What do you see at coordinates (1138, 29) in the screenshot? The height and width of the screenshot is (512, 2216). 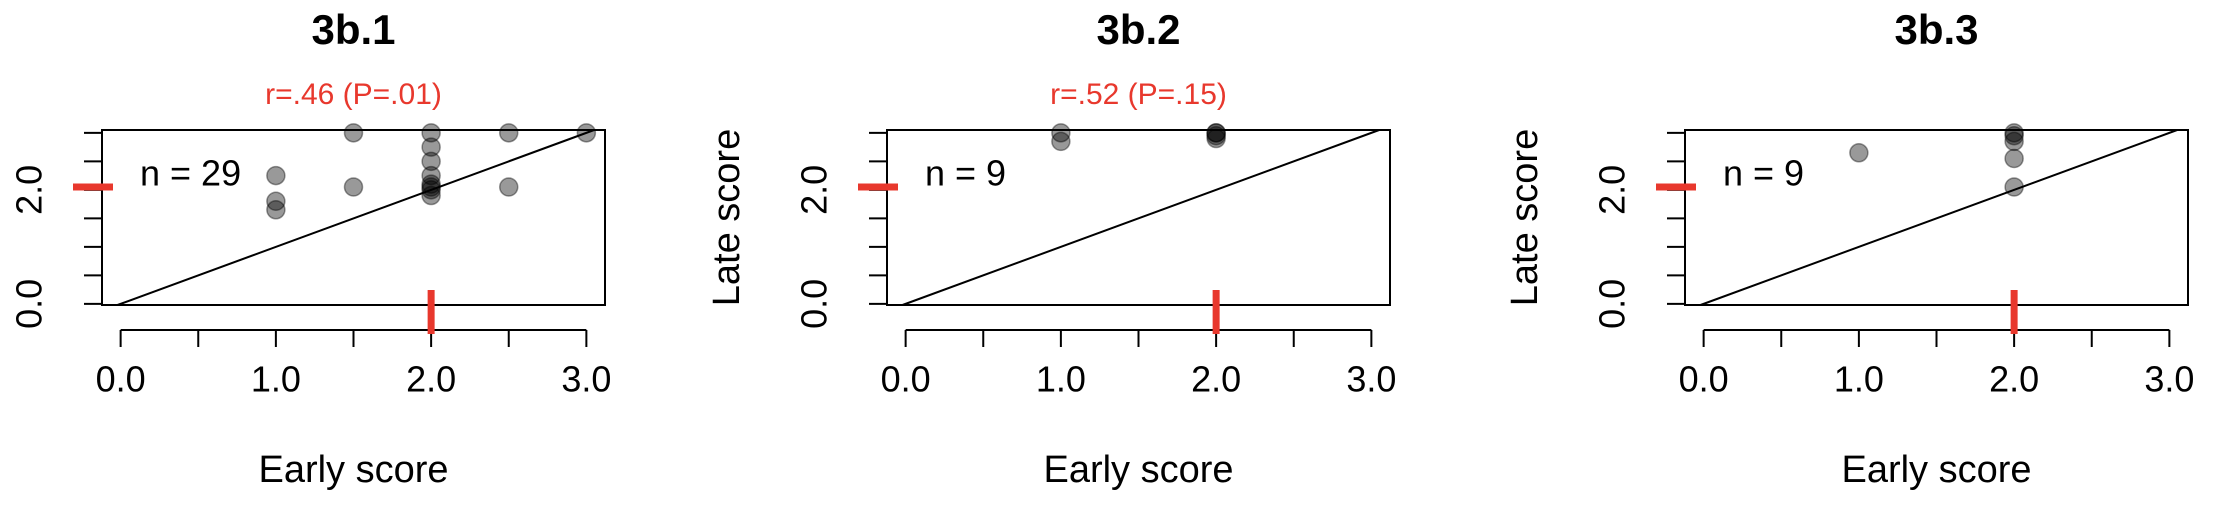 I see `chart-title: 3b.2` at bounding box center [1138, 29].